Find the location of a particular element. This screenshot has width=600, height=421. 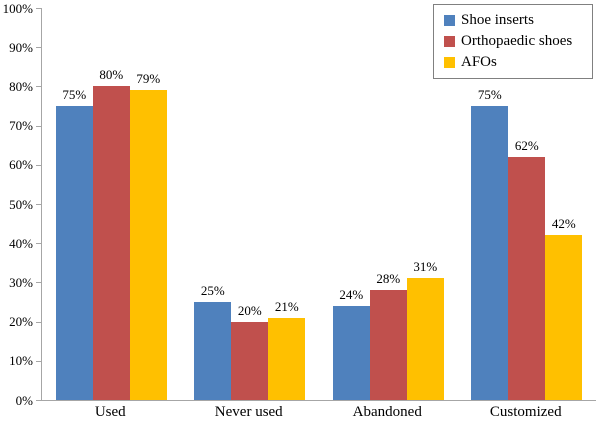

legend-item: Orthopaedic shoes is located at coordinates (514, 41).